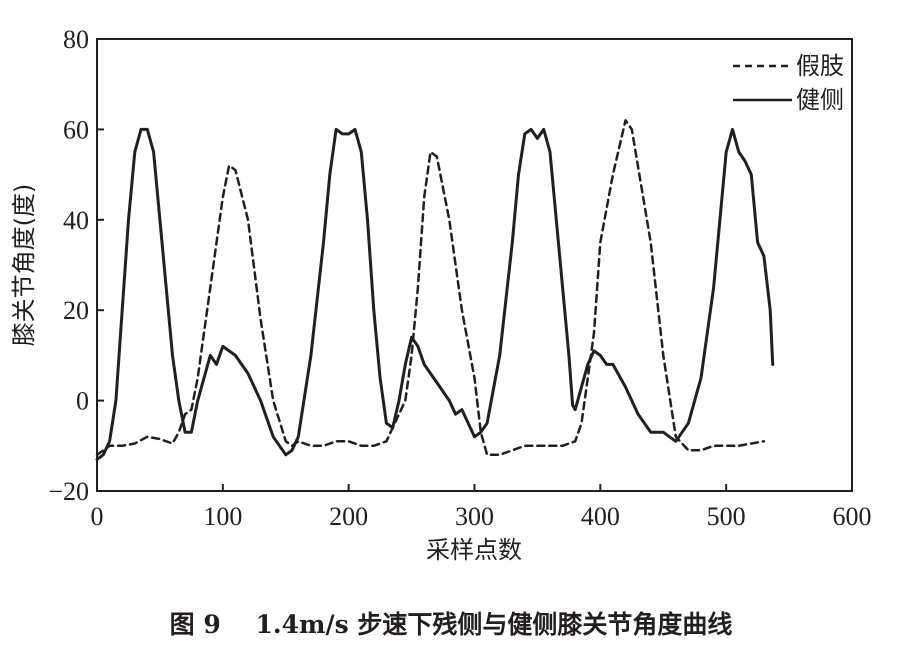  What do you see at coordinates (852, 516) in the screenshot?
I see `x-tick-label: 600` at bounding box center [852, 516].